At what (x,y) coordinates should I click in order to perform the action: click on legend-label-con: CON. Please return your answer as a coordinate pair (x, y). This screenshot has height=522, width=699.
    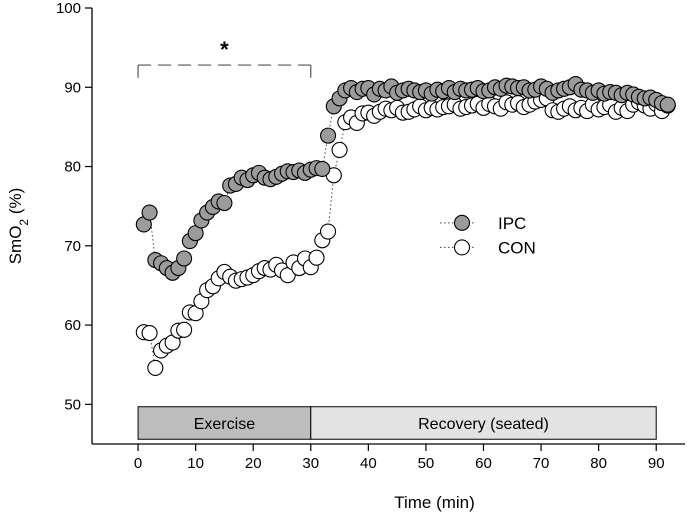
    Looking at the image, I should click on (517, 247).